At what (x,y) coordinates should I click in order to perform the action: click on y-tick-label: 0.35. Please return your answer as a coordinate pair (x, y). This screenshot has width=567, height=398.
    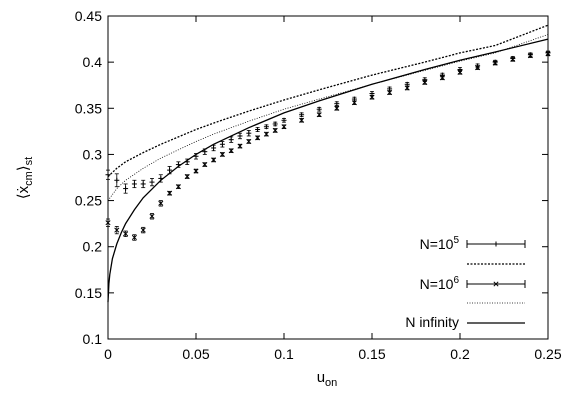
    Looking at the image, I should click on (88, 108).